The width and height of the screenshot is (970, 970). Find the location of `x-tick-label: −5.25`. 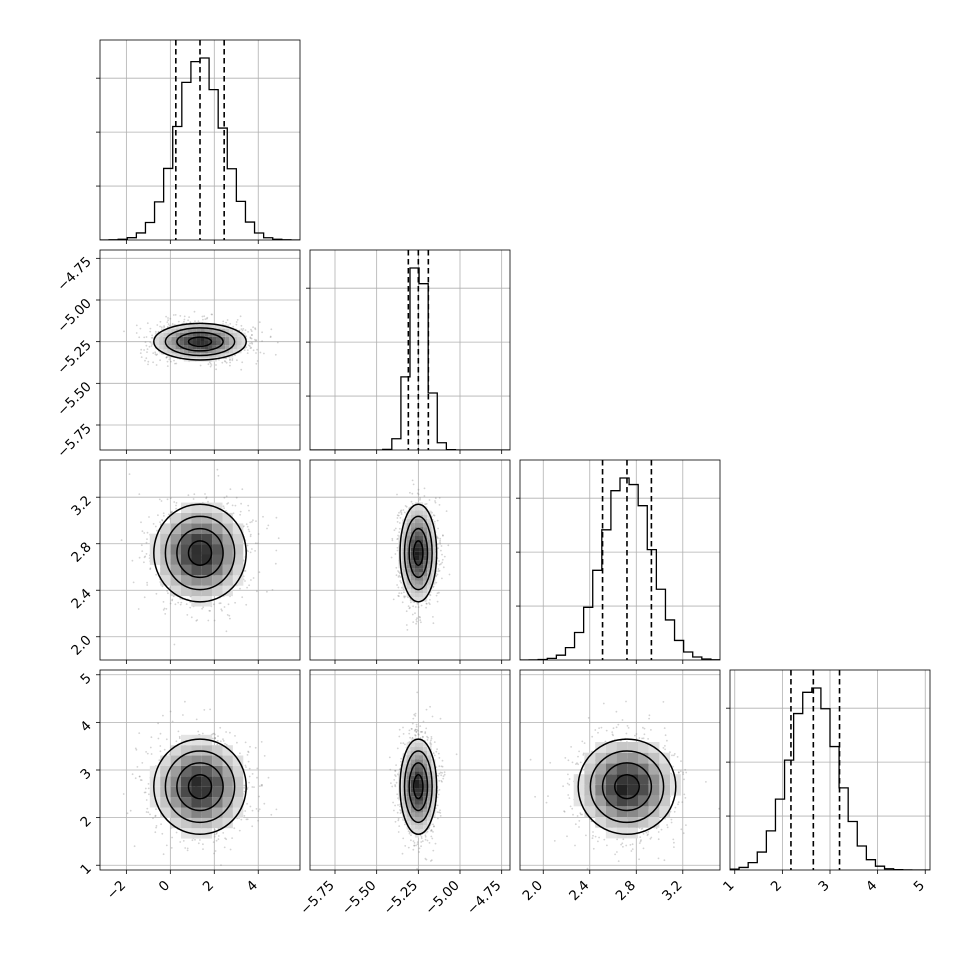

x-tick-label: −5.25 is located at coordinates (401, 898).